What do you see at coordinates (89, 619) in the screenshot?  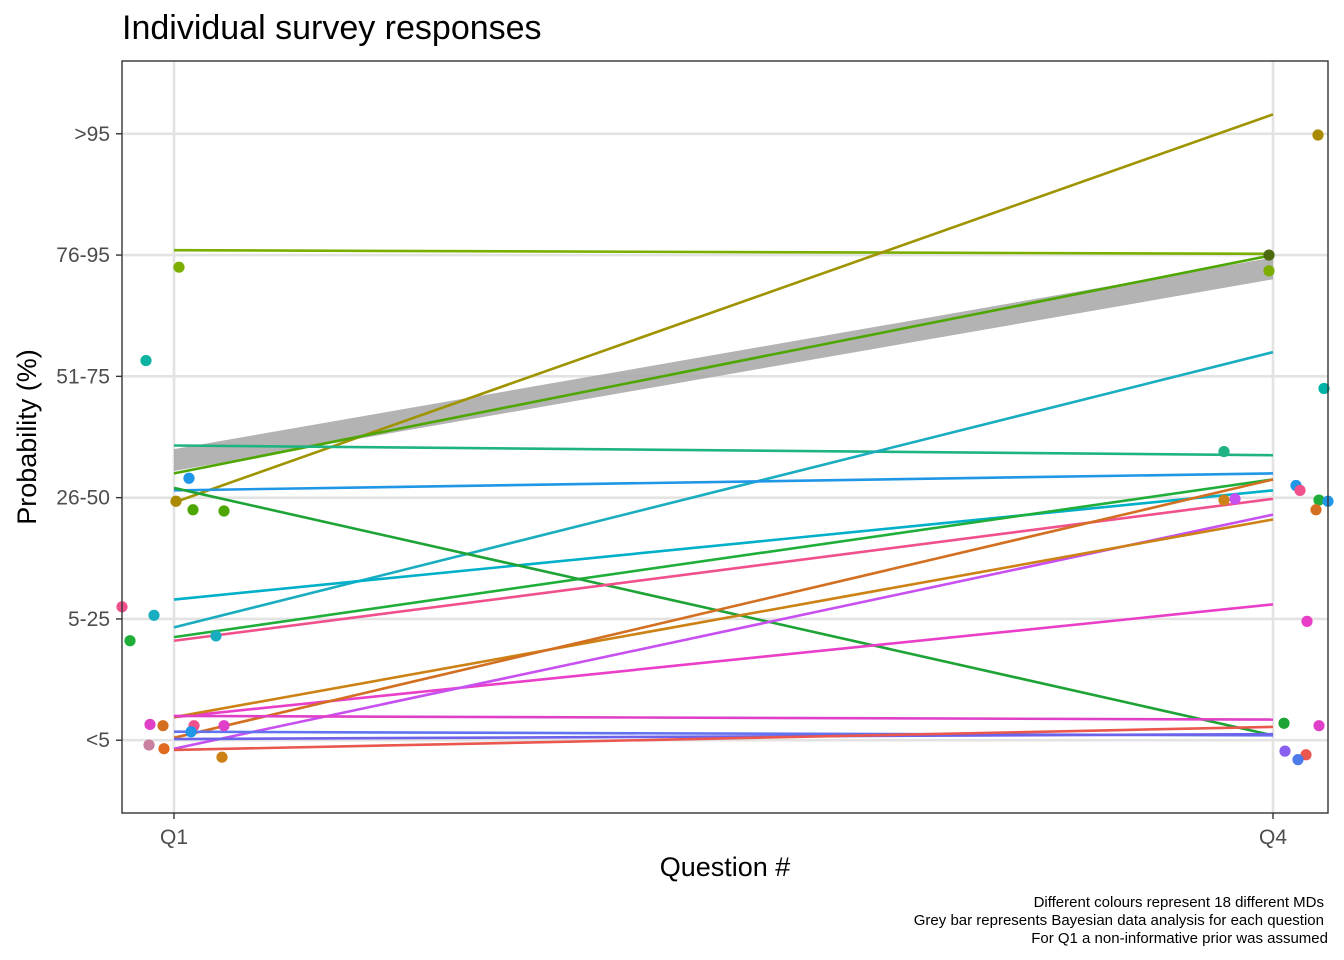 I see `y-tick-label: 5-25` at bounding box center [89, 619].